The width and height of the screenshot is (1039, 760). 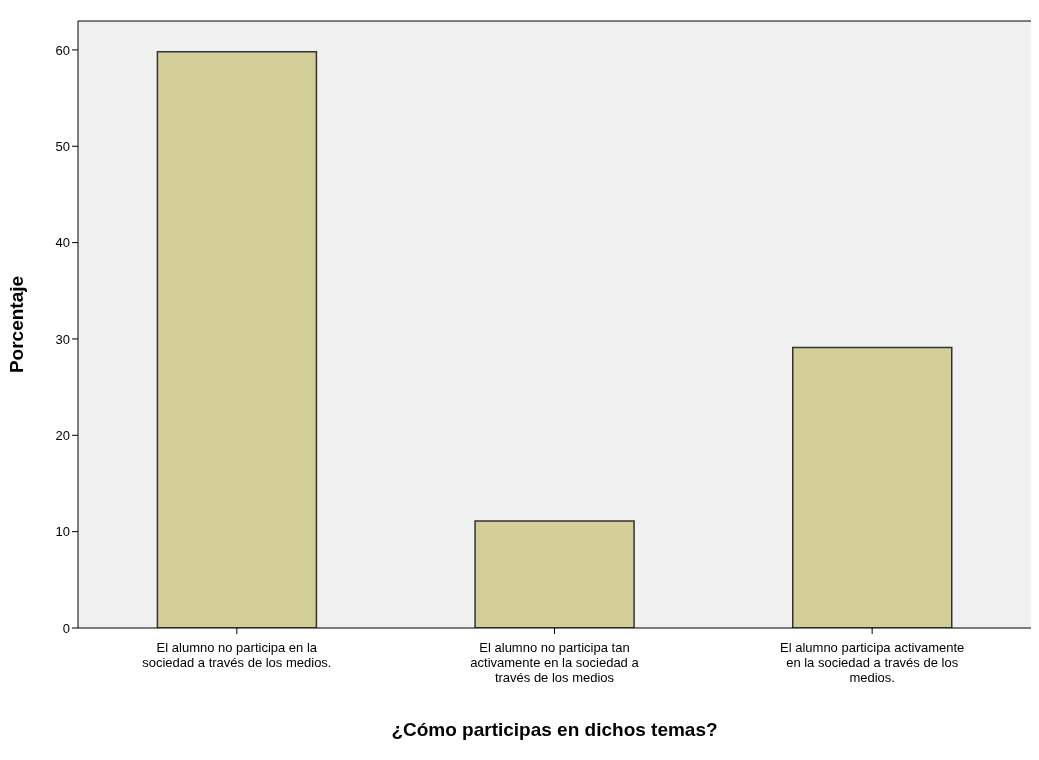 What do you see at coordinates (62, 146) in the screenshot?
I see `y-tick-label: 50` at bounding box center [62, 146].